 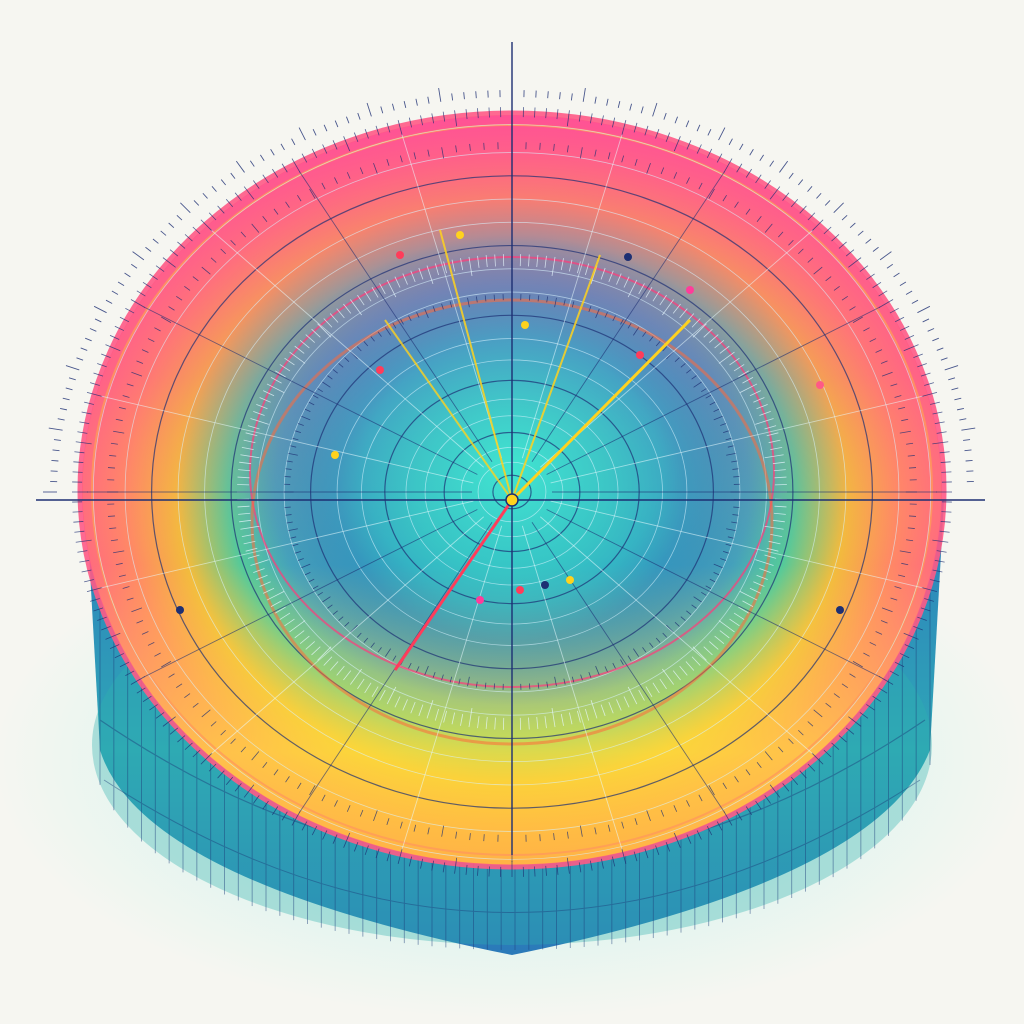 I want to click on dial-needles, so click(x=538, y=450).